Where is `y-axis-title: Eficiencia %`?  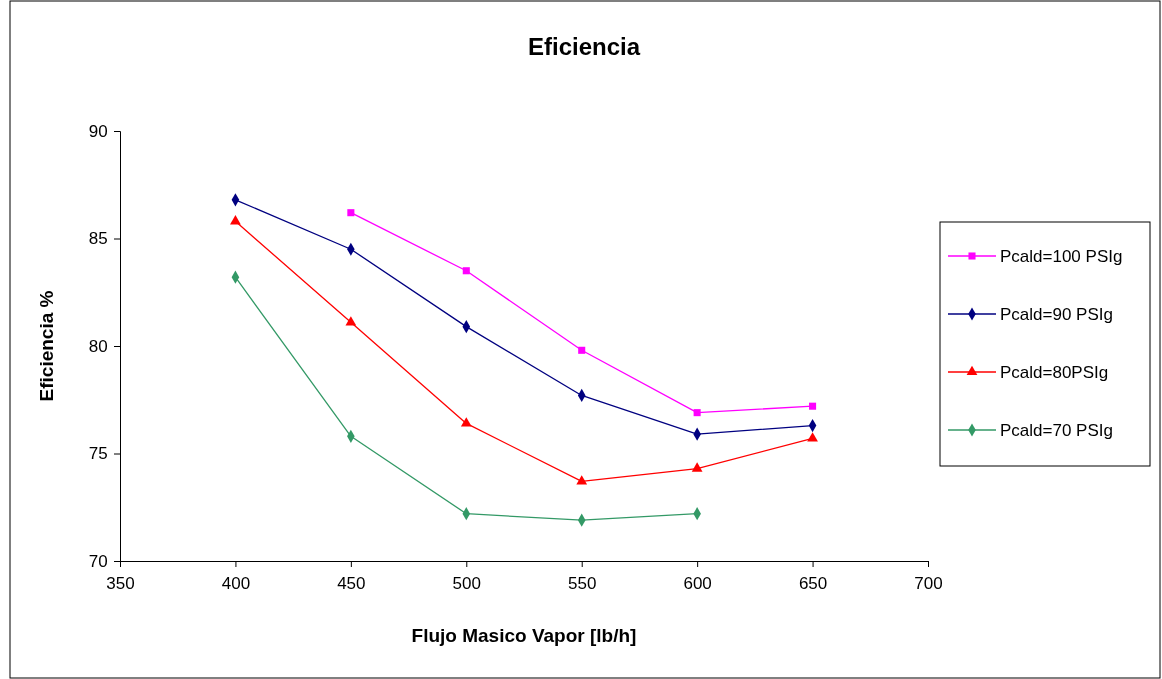 y-axis-title: Eficiencia % is located at coordinates (46, 346).